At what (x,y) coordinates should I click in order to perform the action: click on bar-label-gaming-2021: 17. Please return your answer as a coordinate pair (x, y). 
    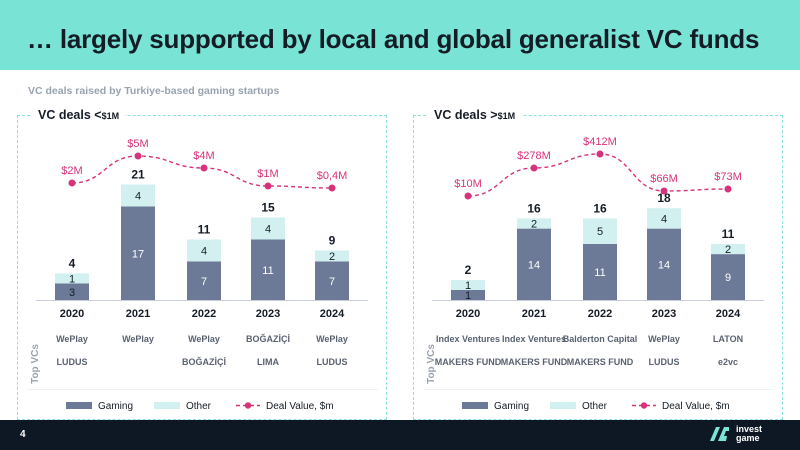
    Looking at the image, I should click on (138, 254).